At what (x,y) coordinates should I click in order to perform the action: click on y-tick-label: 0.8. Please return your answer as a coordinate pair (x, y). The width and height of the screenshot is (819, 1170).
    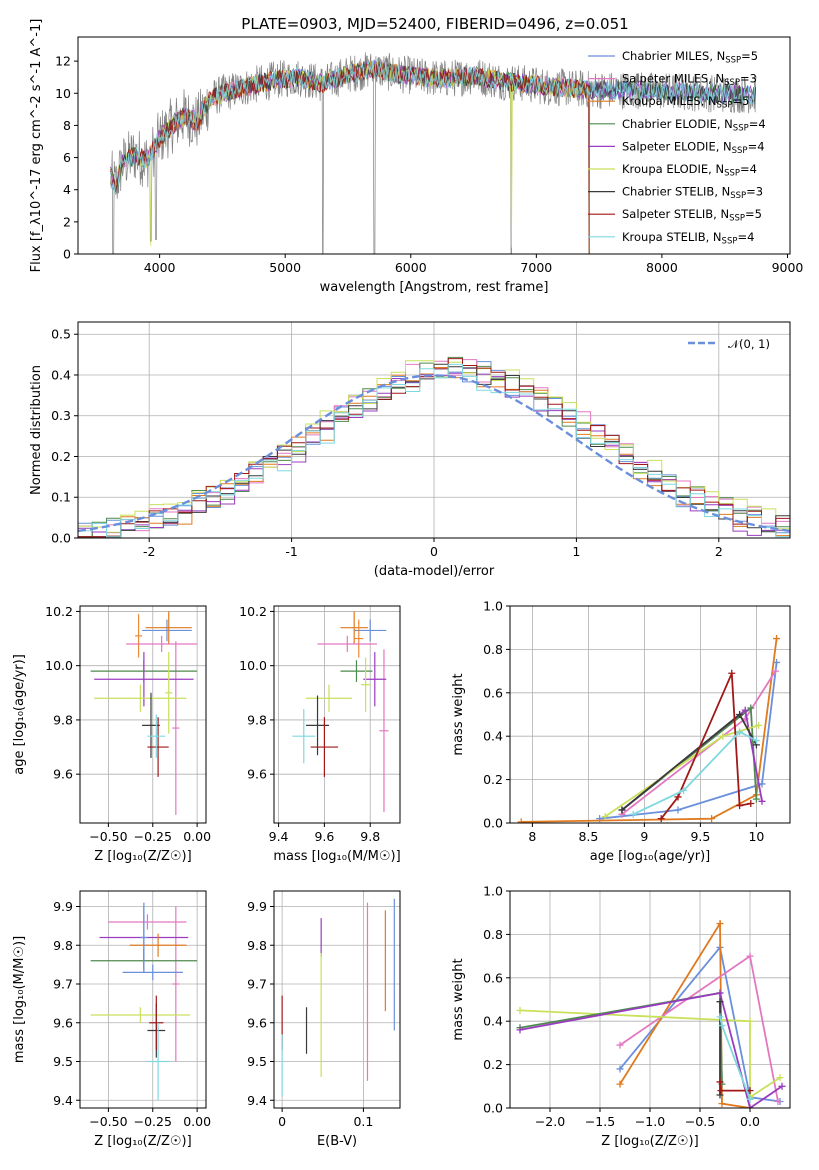
    Looking at the image, I should click on (493, 649).